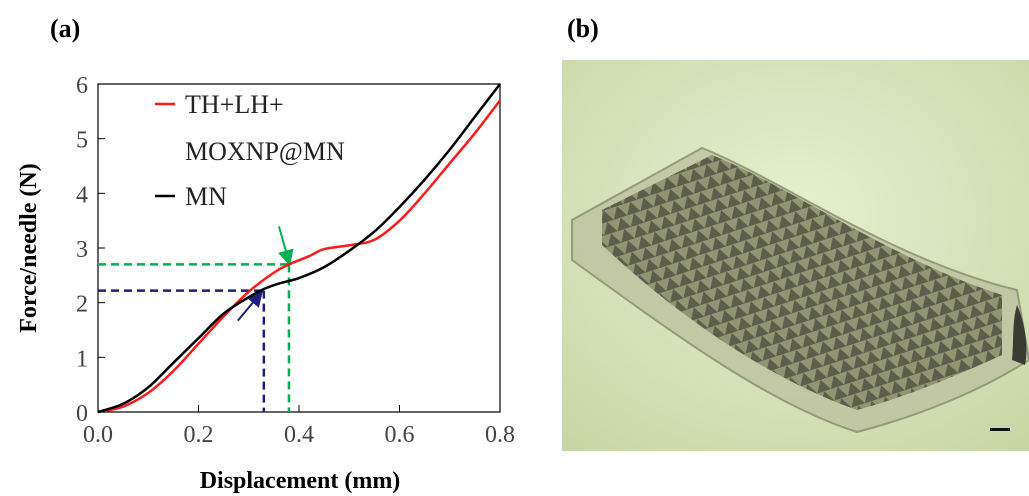  I want to click on guide-lines, so click(193, 319).